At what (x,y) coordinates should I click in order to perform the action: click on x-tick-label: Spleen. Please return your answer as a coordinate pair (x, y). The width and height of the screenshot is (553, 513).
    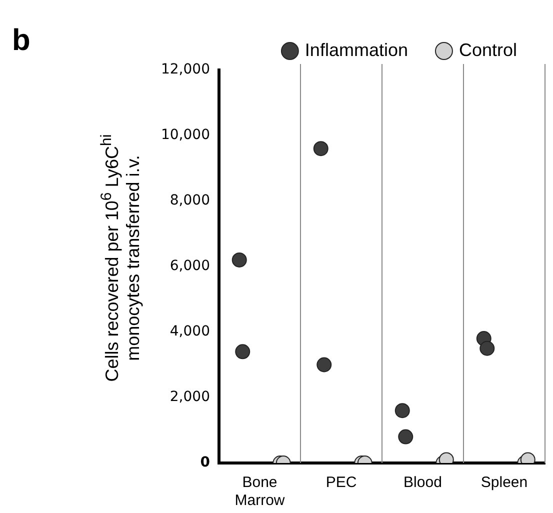
    Looking at the image, I should click on (504, 483).